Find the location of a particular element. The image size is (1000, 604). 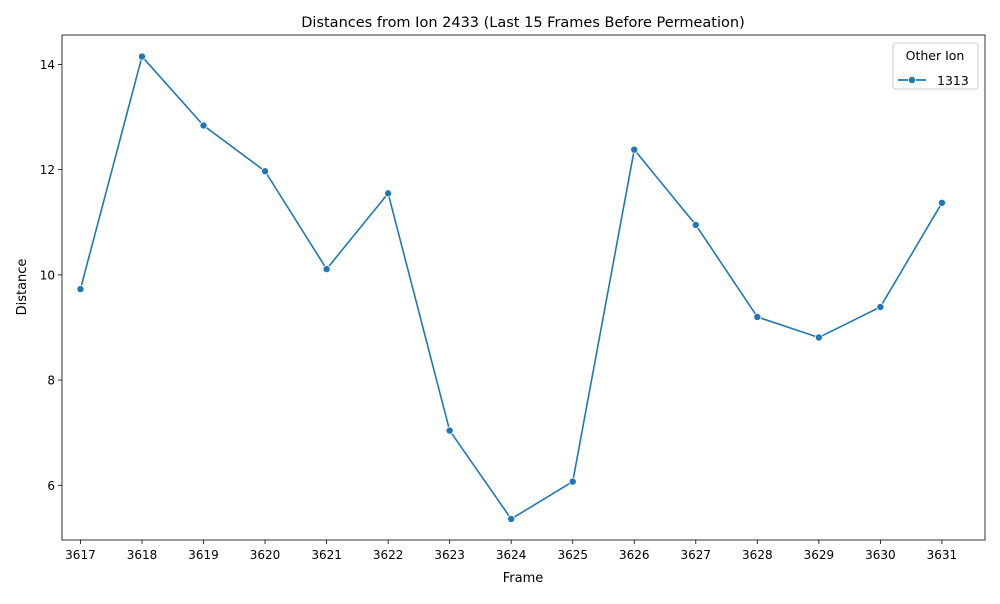

legend: Other Ion 1313 is located at coordinates (935, 66).